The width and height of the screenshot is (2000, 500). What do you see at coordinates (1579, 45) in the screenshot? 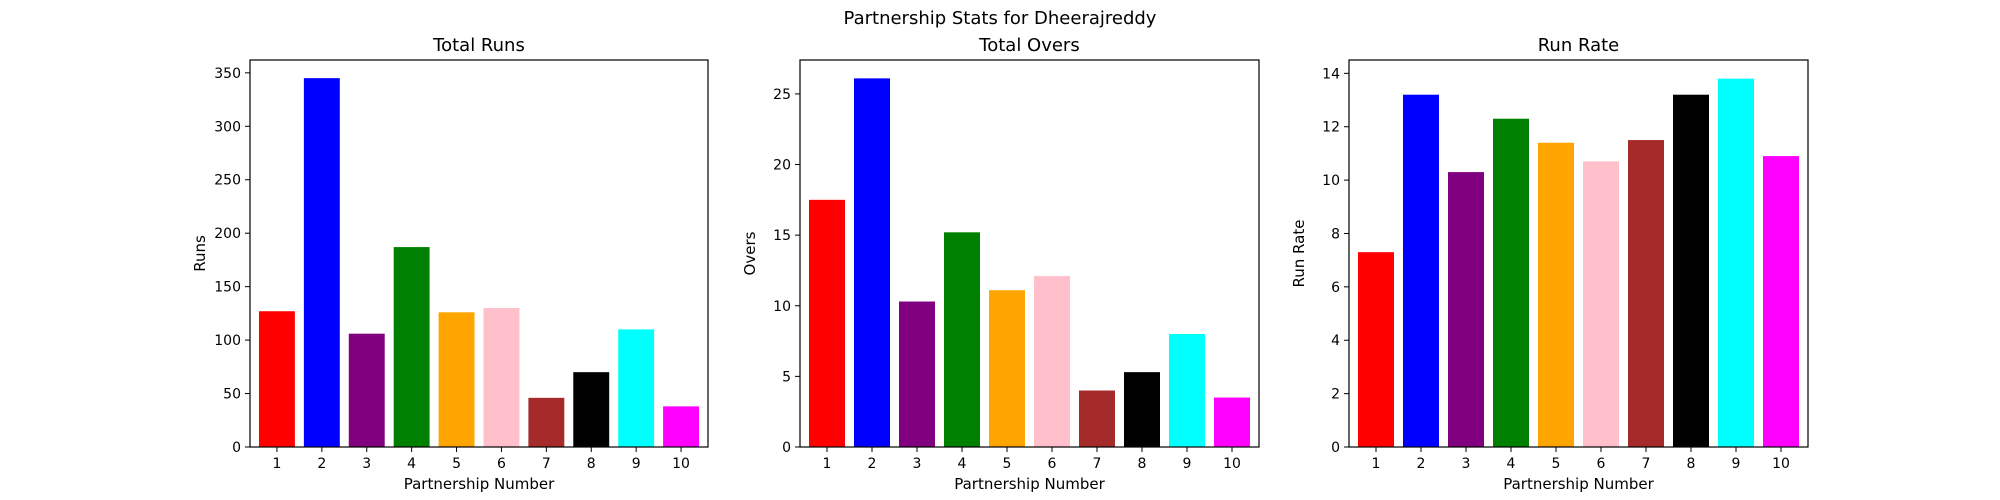
I see `subplot-title: Run Rate` at bounding box center [1579, 45].